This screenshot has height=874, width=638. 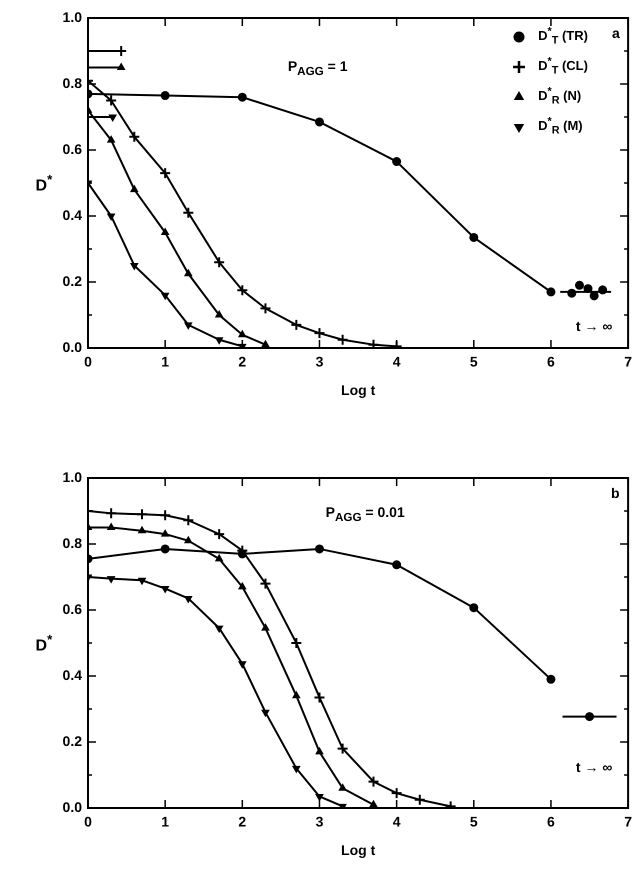 What do you see at coordinates (563, 36) in the screenshot?
I see `legend-label: D$^{*}$$_{T}$ (TR)` at bounding box center [563, 36].